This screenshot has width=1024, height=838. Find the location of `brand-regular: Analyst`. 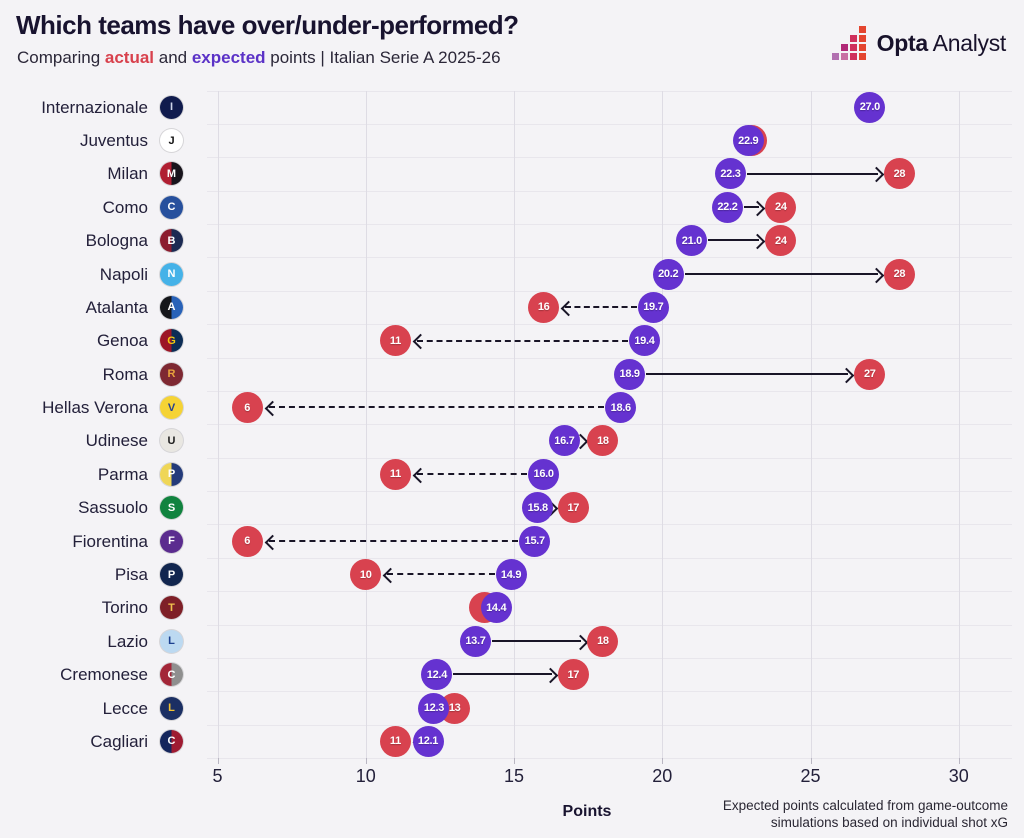

brand-regular: Analyst is located at coordinates (969, 42).